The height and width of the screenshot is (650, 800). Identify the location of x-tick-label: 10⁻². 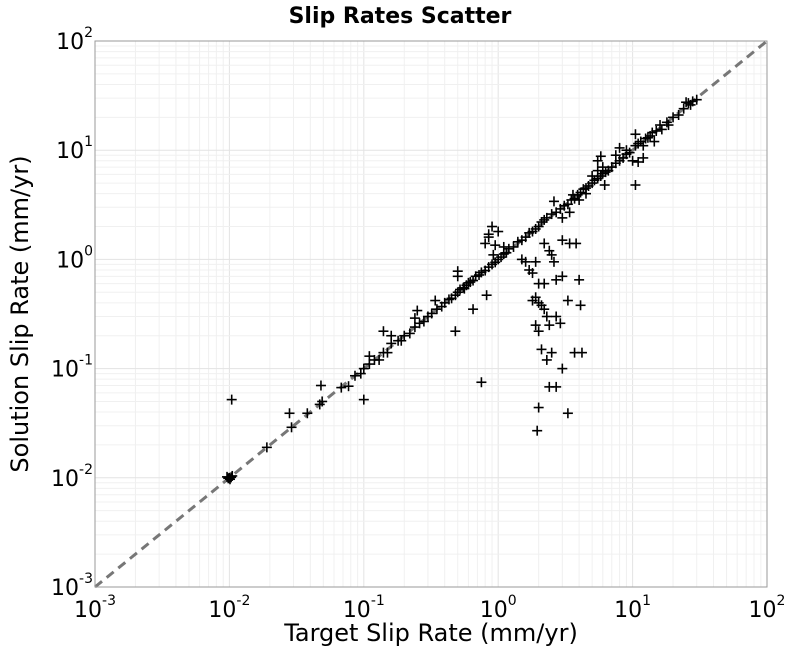
(229, 608).